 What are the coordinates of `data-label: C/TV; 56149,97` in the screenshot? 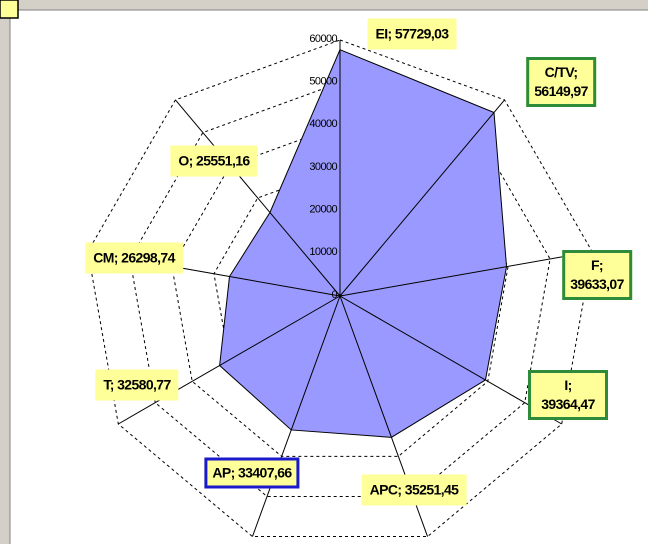 It's located at (561, 82).